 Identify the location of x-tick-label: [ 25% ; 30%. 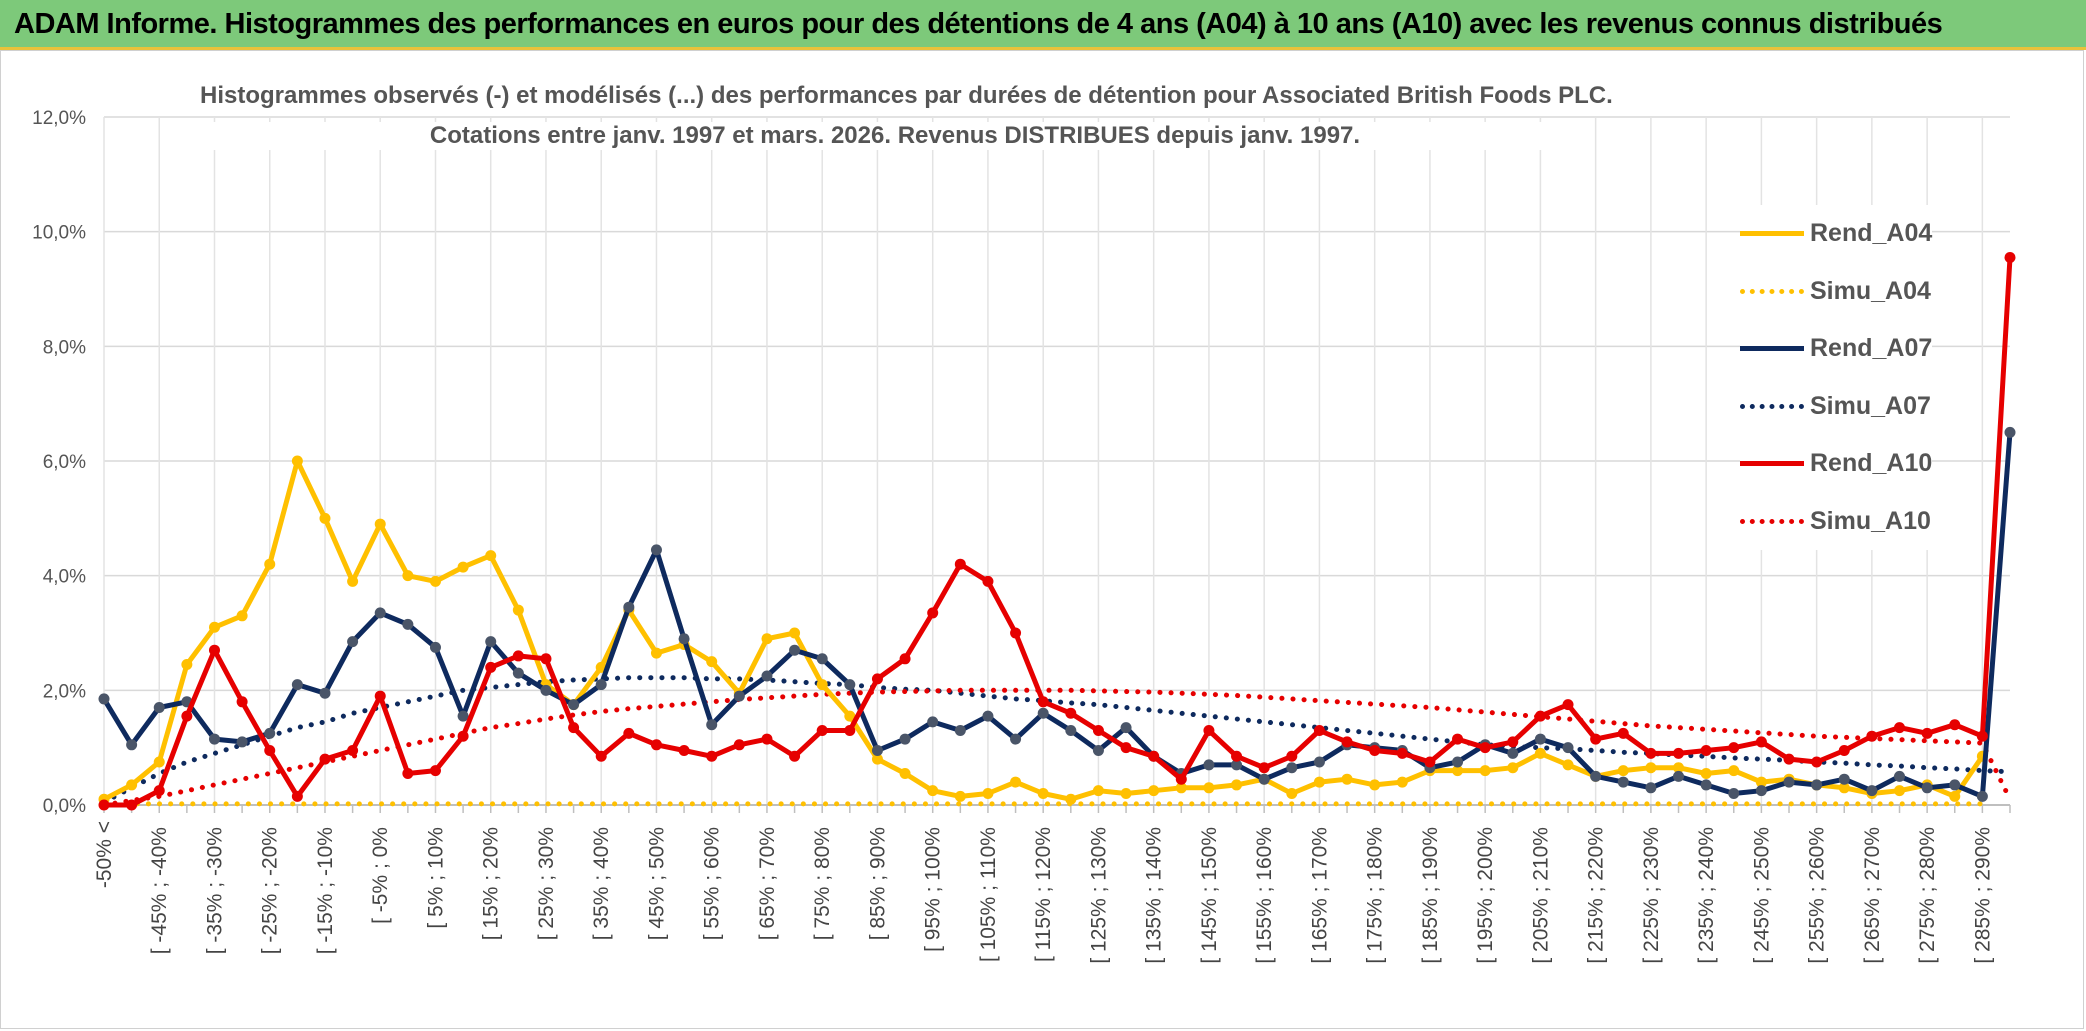
(546, 883).